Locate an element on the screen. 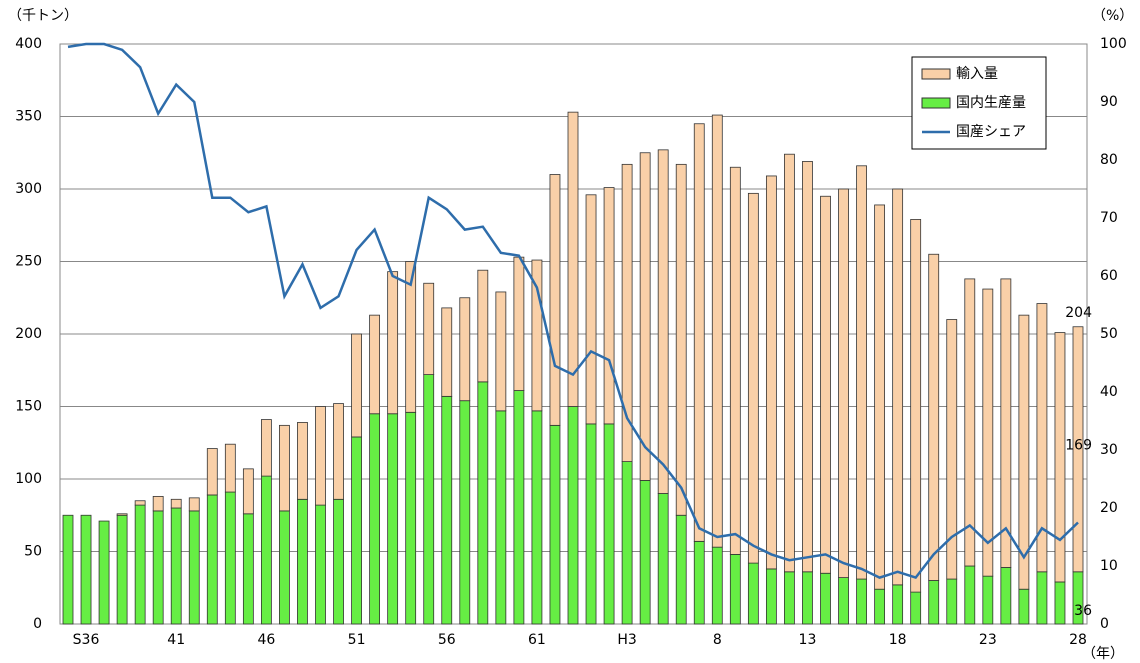  x-tick-label: 51 is located at coordinates (357, 640).